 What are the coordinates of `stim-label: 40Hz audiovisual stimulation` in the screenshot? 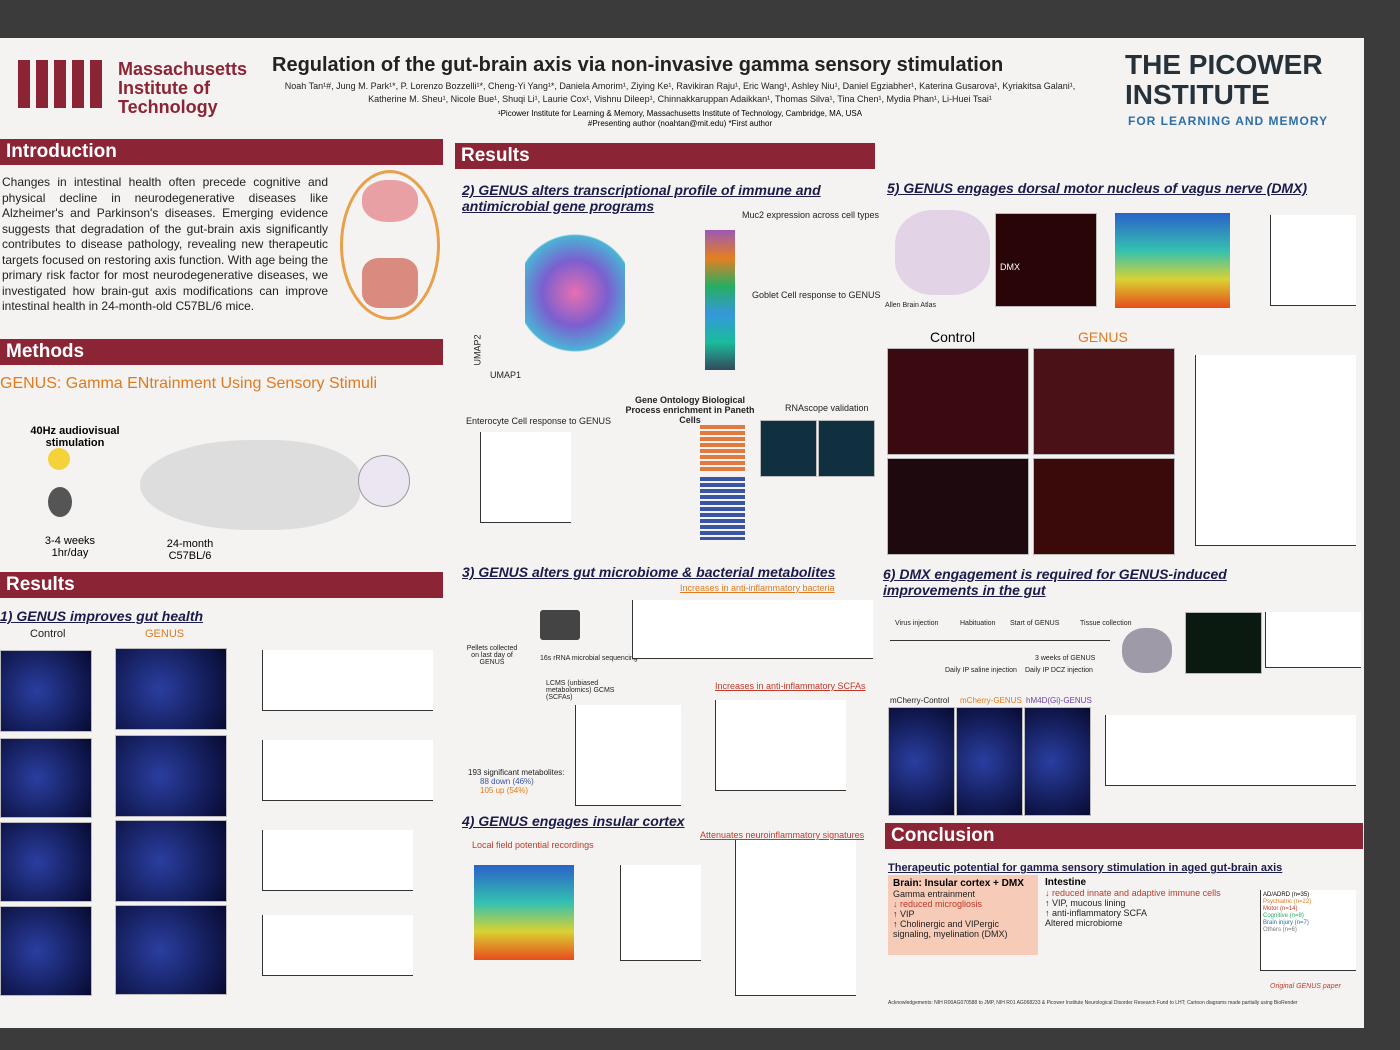 It's located at (75, 437).